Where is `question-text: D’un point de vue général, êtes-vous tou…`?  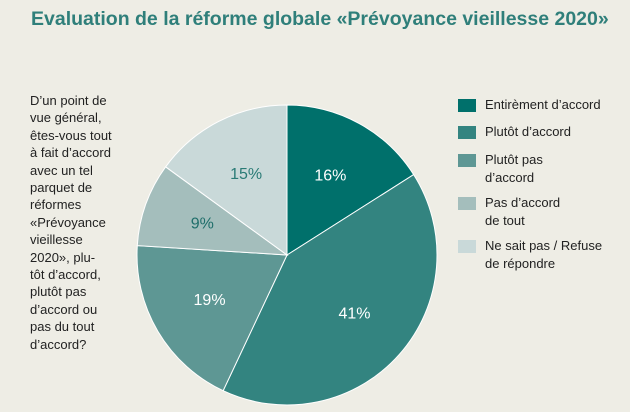 question-text: D’un point de vue général, êtes-vous tou… is located at coordinates (71, 222).